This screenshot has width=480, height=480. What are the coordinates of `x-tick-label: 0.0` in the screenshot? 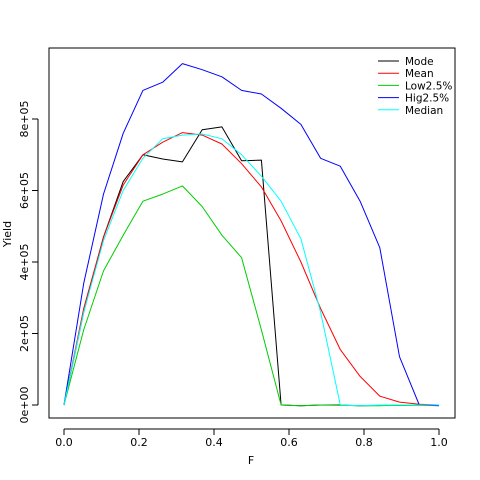 It's located at (64, 442).